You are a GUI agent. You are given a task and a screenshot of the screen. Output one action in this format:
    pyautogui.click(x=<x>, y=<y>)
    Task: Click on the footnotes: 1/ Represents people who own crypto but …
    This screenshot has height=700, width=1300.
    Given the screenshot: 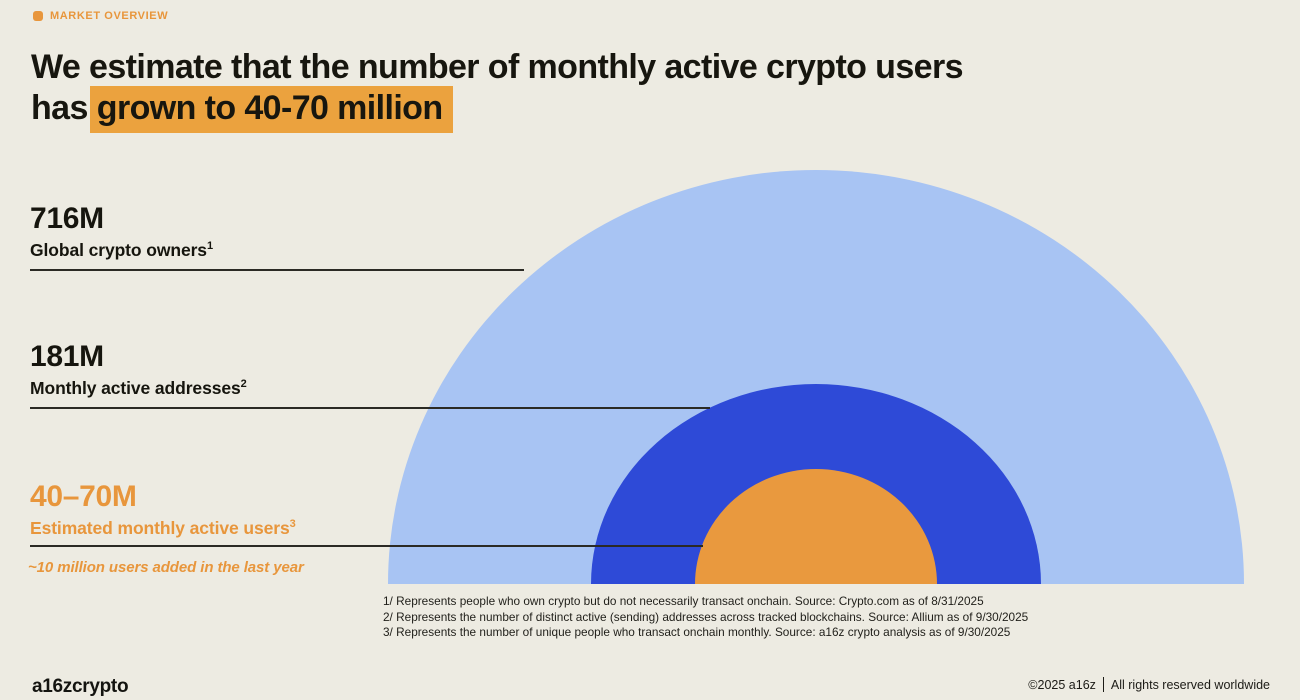 What is the action you would take?
    pyautogui.click(x=705, y=617)
    